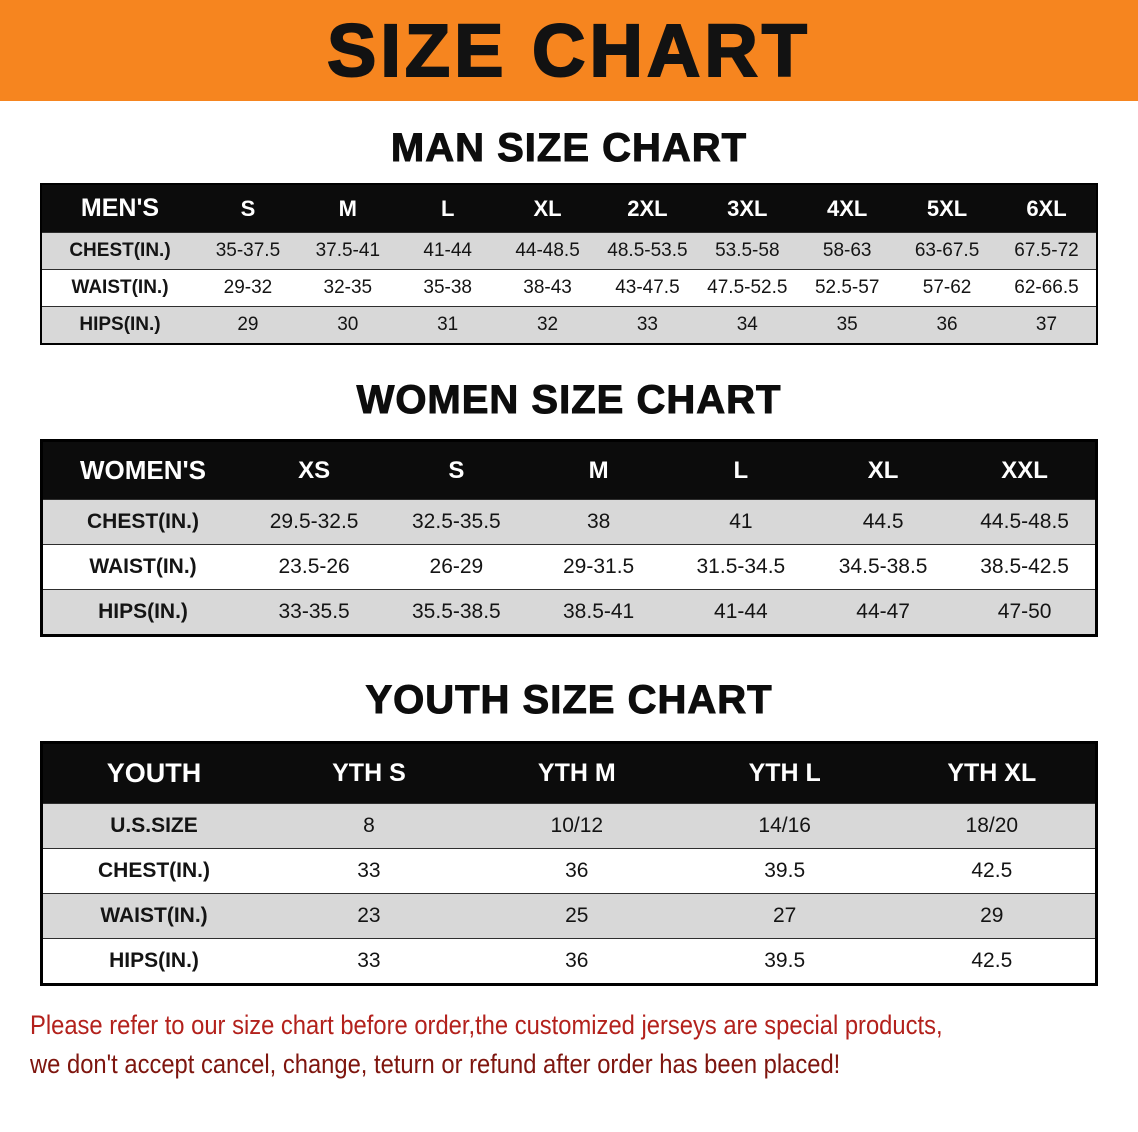 Image resolution: width=1138 pixels, height=1132 pixels. Describe the element at coordinates (992, 773) in the screenshot. I see `size-header-cell: YTH XL` at that location.